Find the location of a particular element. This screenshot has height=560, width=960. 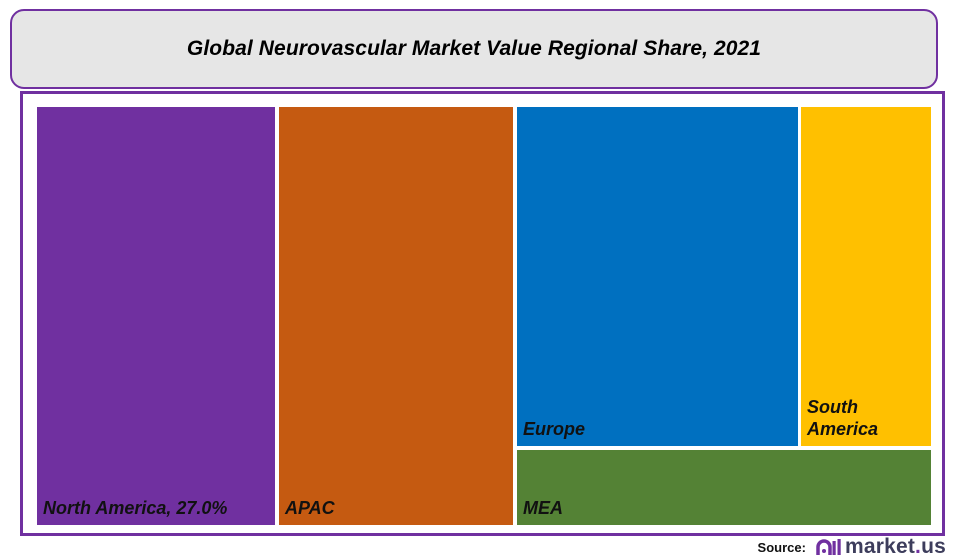

tile-label-apac: APAC is located at coordinates (310, 508).